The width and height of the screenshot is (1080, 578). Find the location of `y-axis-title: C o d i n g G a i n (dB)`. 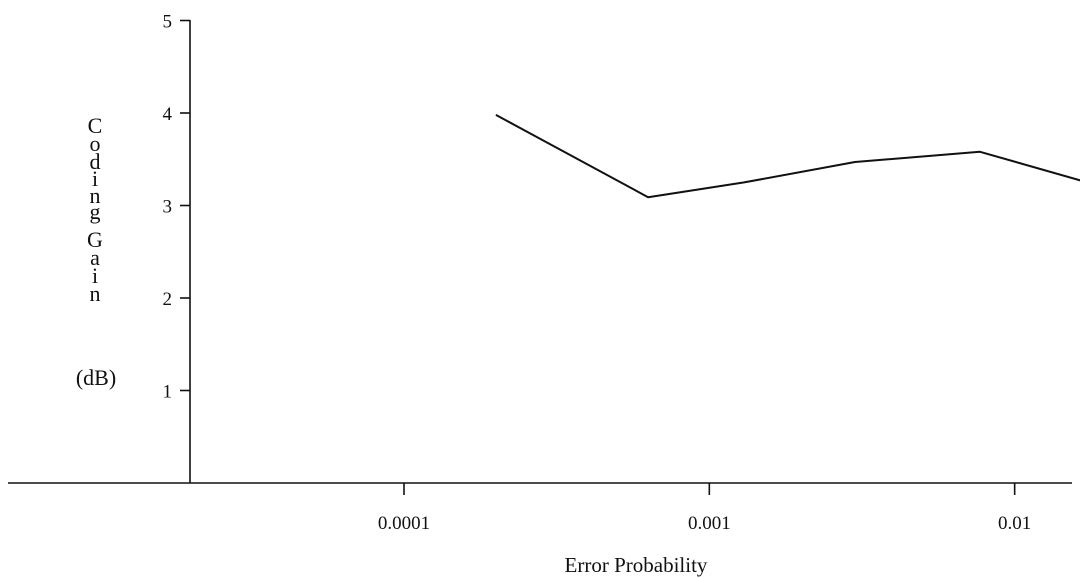

y-axis-title: C o d i n g G a i n (dB) is located at coordinates (96, 251).